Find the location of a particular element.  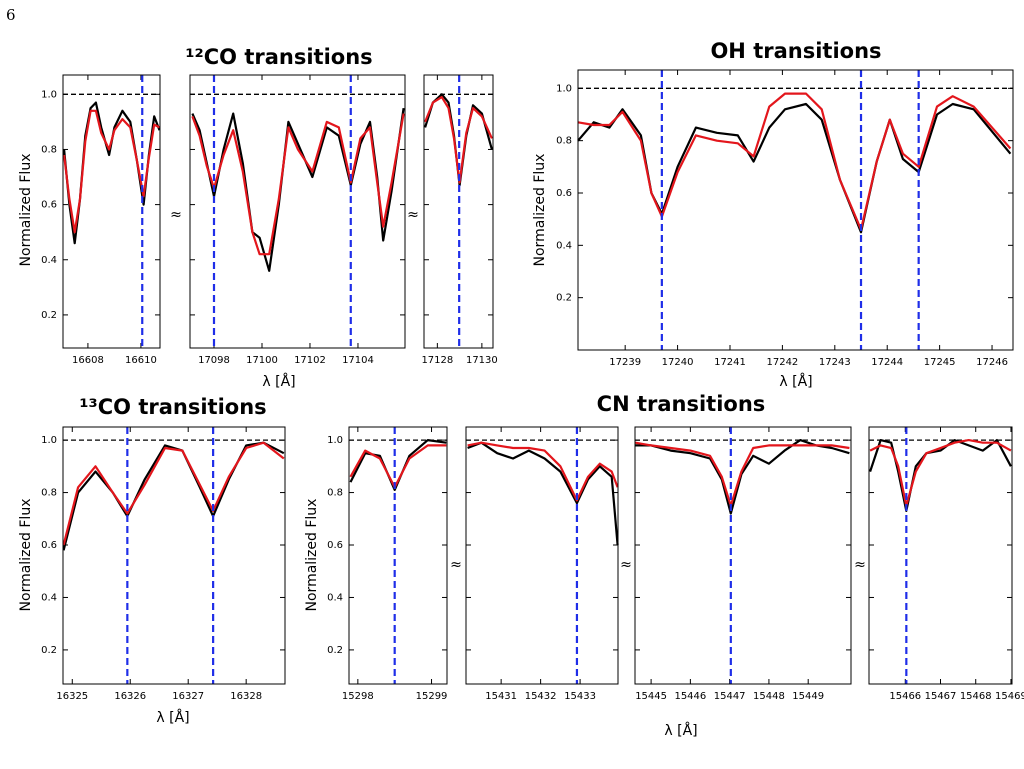

x-tick-label: 16608 is located at coordinates (88, 360).